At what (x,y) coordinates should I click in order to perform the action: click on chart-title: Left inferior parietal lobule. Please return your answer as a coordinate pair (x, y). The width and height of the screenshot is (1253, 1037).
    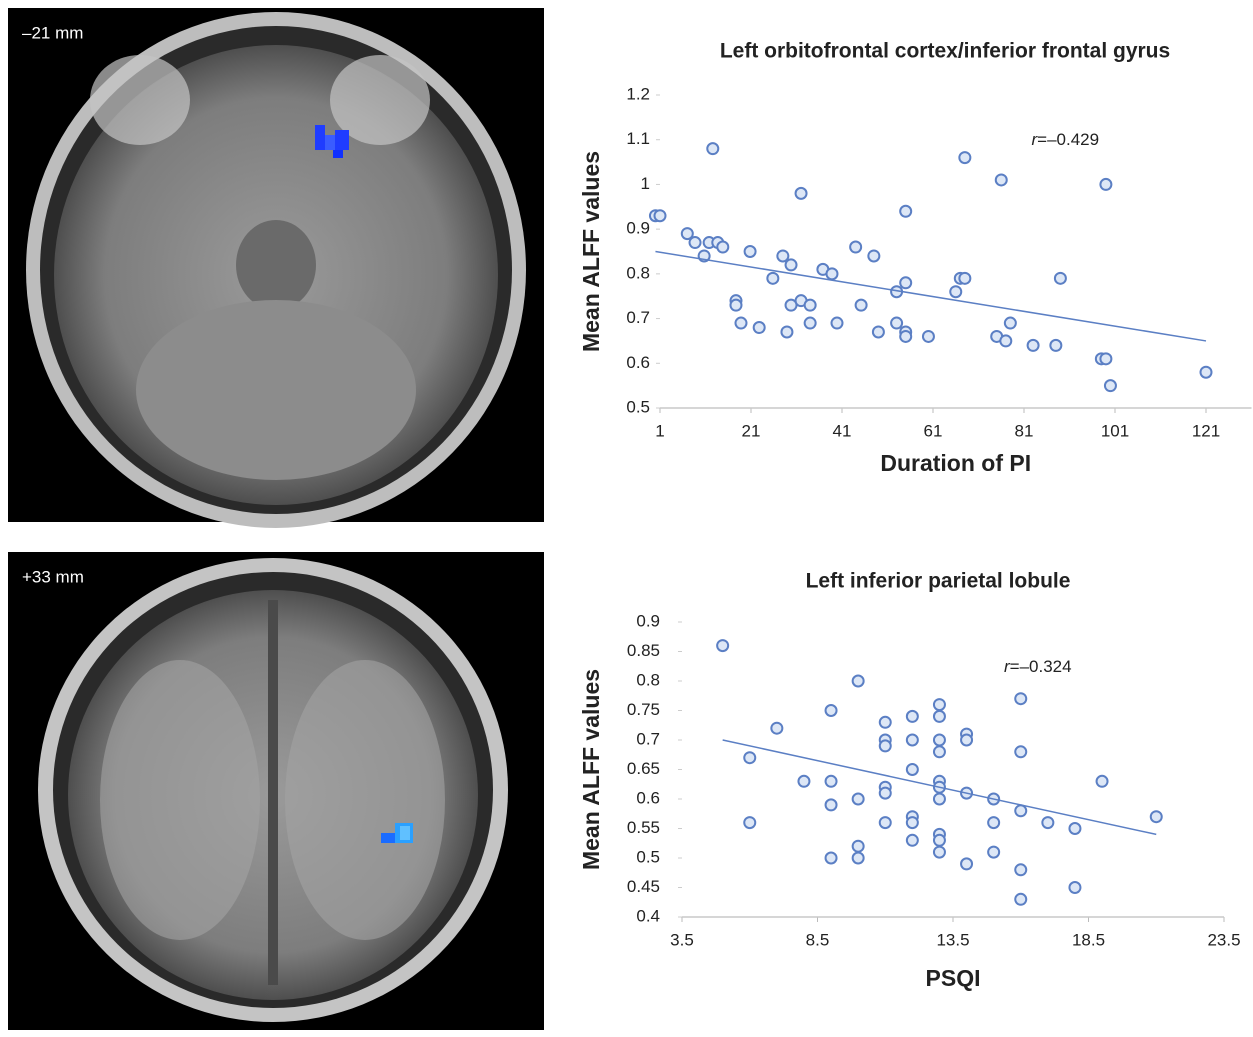
    Looking at the image, I should click on (938, 581).